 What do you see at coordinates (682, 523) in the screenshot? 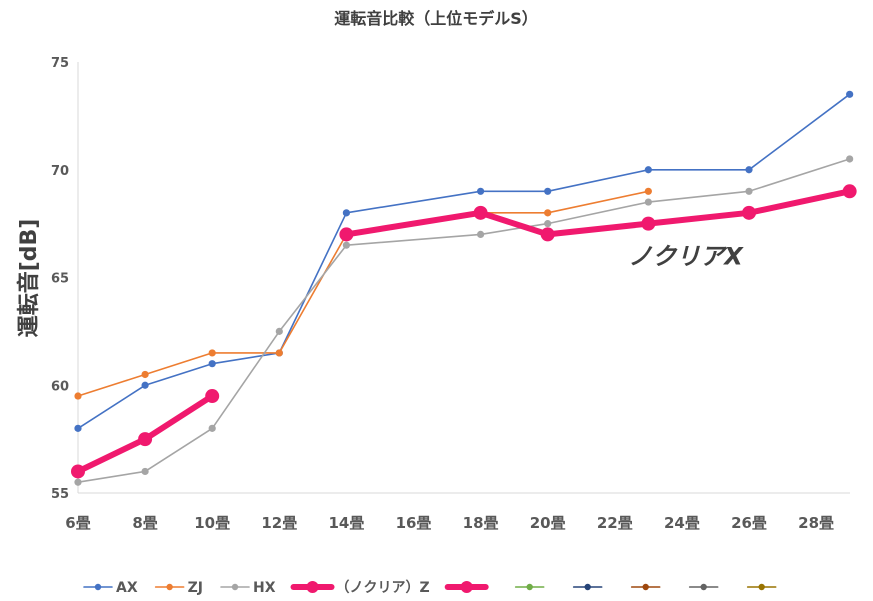
I see `x-tick-label: 24畳` at bounding box center [682, 523].